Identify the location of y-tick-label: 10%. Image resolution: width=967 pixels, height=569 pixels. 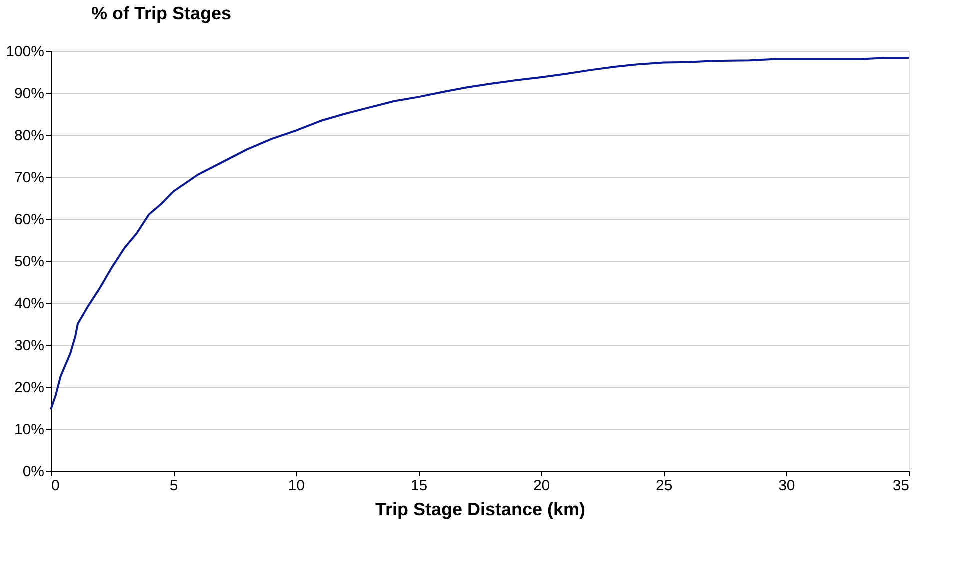
(29, 430).